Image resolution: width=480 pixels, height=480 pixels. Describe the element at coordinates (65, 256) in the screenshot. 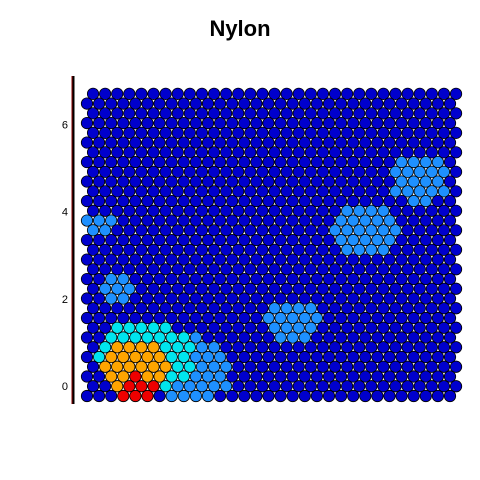

I see `y-axis-ticks: 0 2 4 6` at that location.